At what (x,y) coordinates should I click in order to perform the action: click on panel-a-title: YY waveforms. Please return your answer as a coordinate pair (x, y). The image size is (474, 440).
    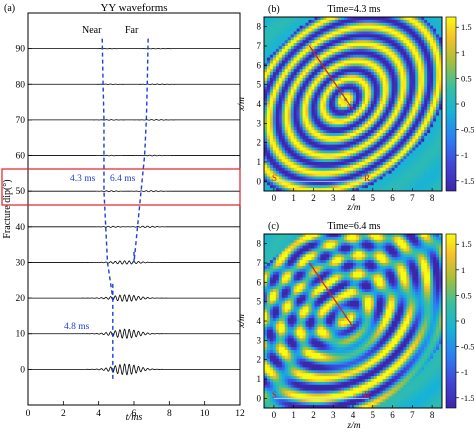
    Looking at the image, I should click on (133, 8).